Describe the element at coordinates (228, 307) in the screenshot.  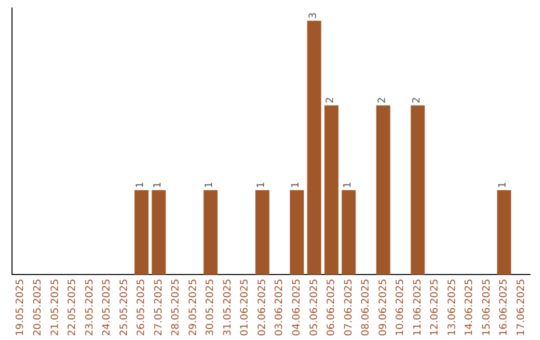
I see `x-tick-label: 31.05.2025` at that location.